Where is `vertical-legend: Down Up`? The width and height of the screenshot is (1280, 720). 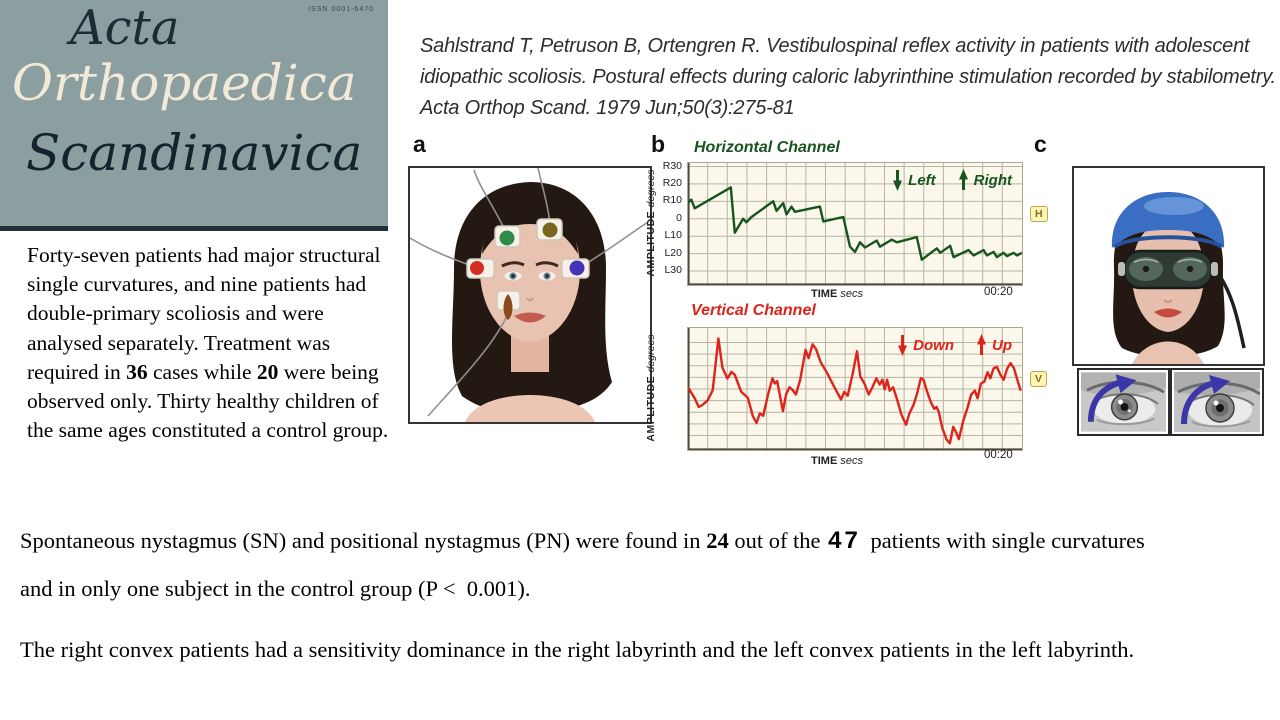
vertical-legend: Down Up is located at coordinates (954, 345).